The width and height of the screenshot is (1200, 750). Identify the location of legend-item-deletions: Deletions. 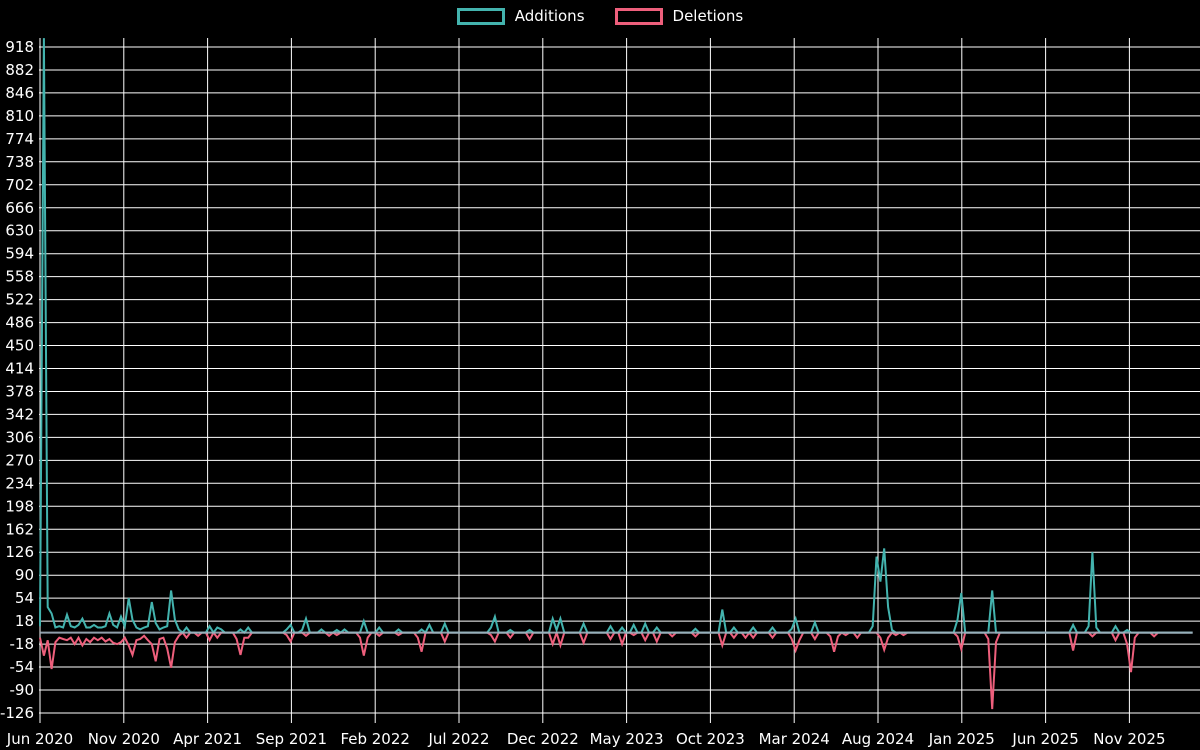
(679, 16).